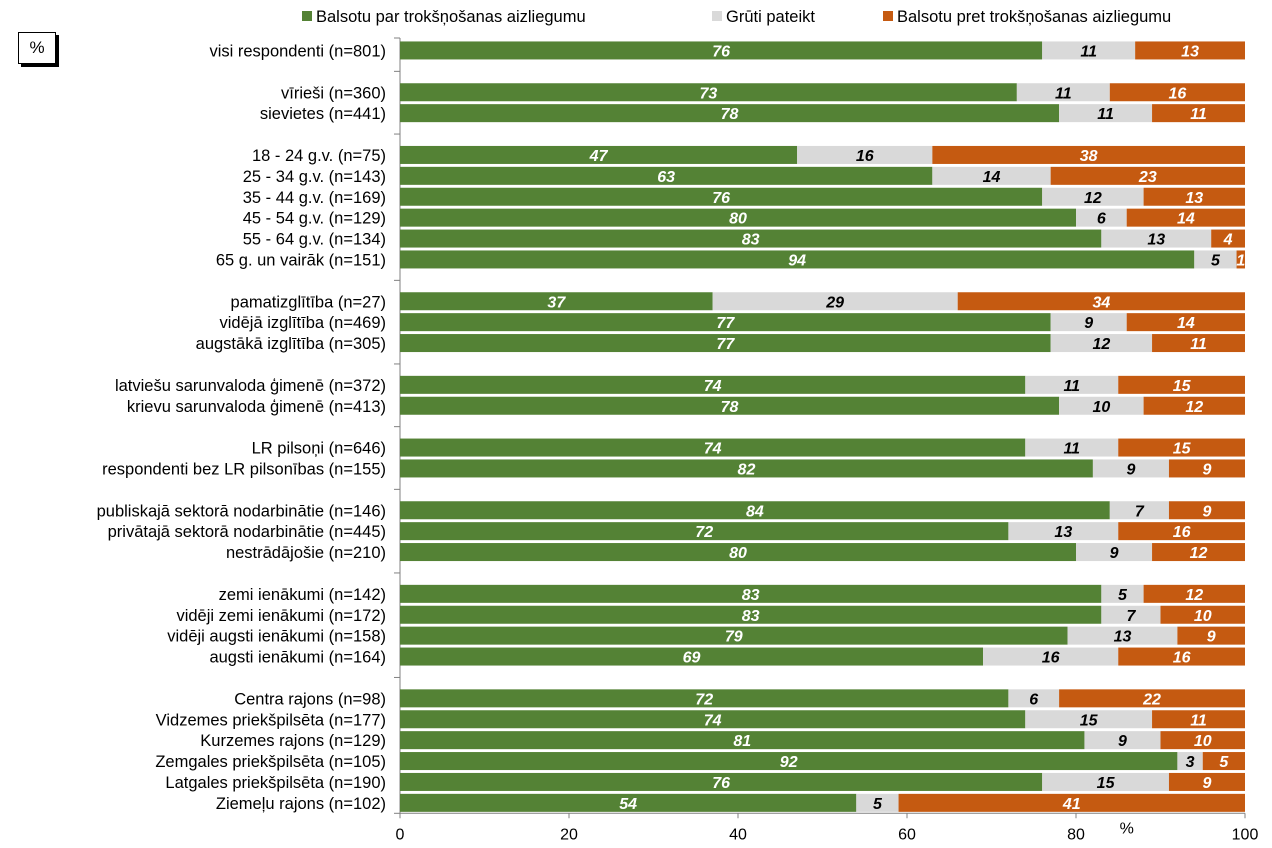 Image resolution: width=1272 pixels, height=848 pixels. What do you see at coordinates (297, 51) in the screenshot?
I see `category-label: visi respondenti (n=801)` at bounding box center [297, 51].